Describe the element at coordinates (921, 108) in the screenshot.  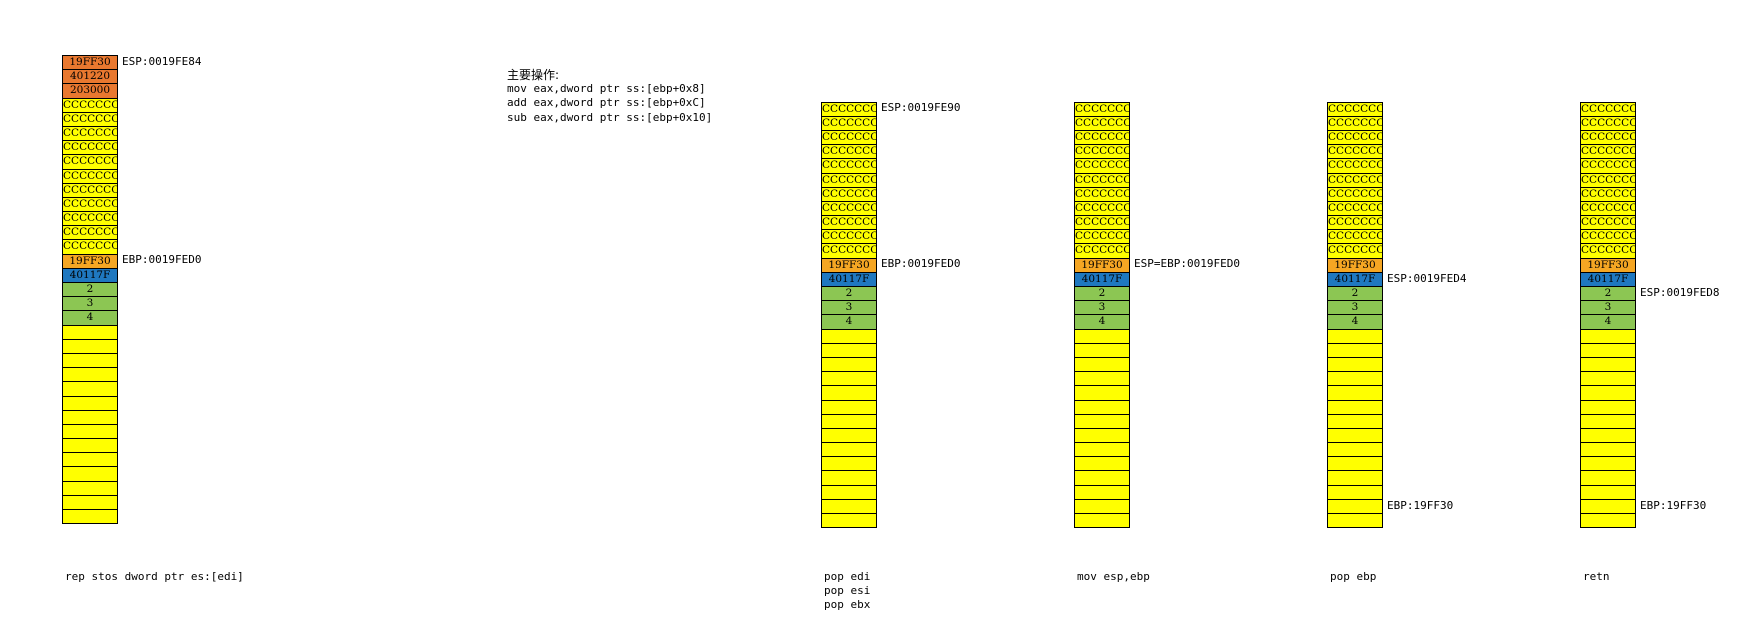
I see `register-label: ESP:0019FE90` at that location.